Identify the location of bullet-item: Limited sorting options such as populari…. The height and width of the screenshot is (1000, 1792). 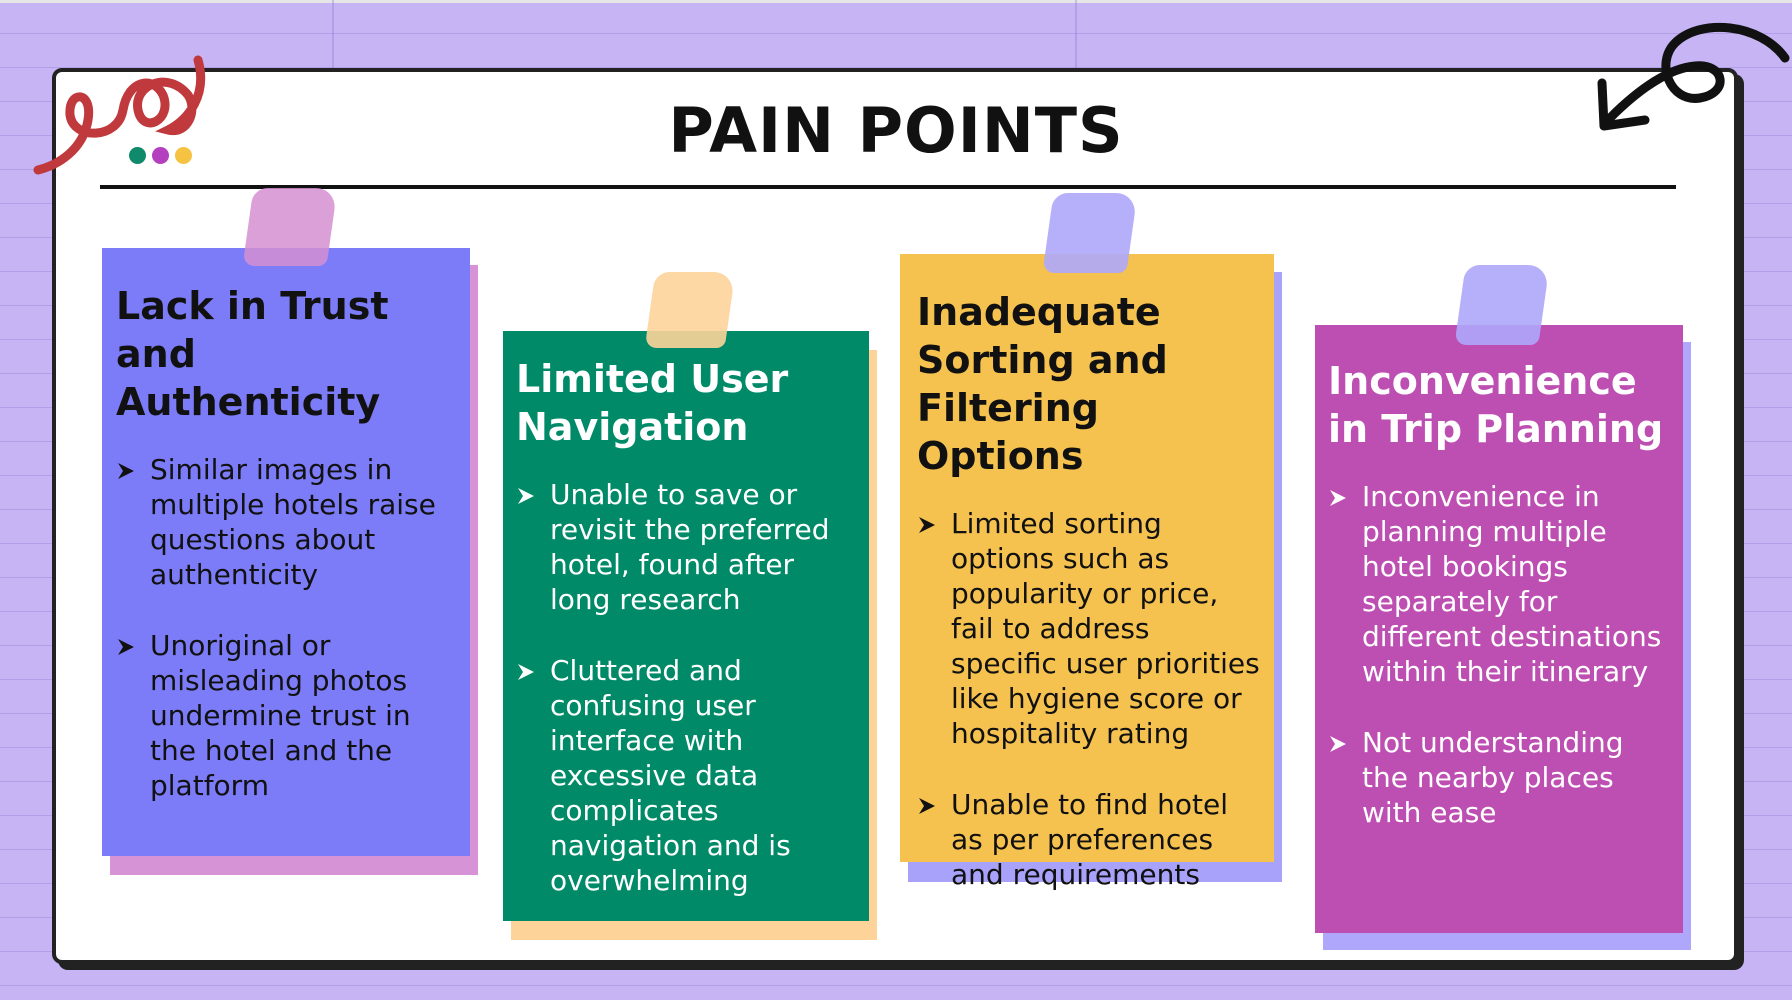
(1090, 628).